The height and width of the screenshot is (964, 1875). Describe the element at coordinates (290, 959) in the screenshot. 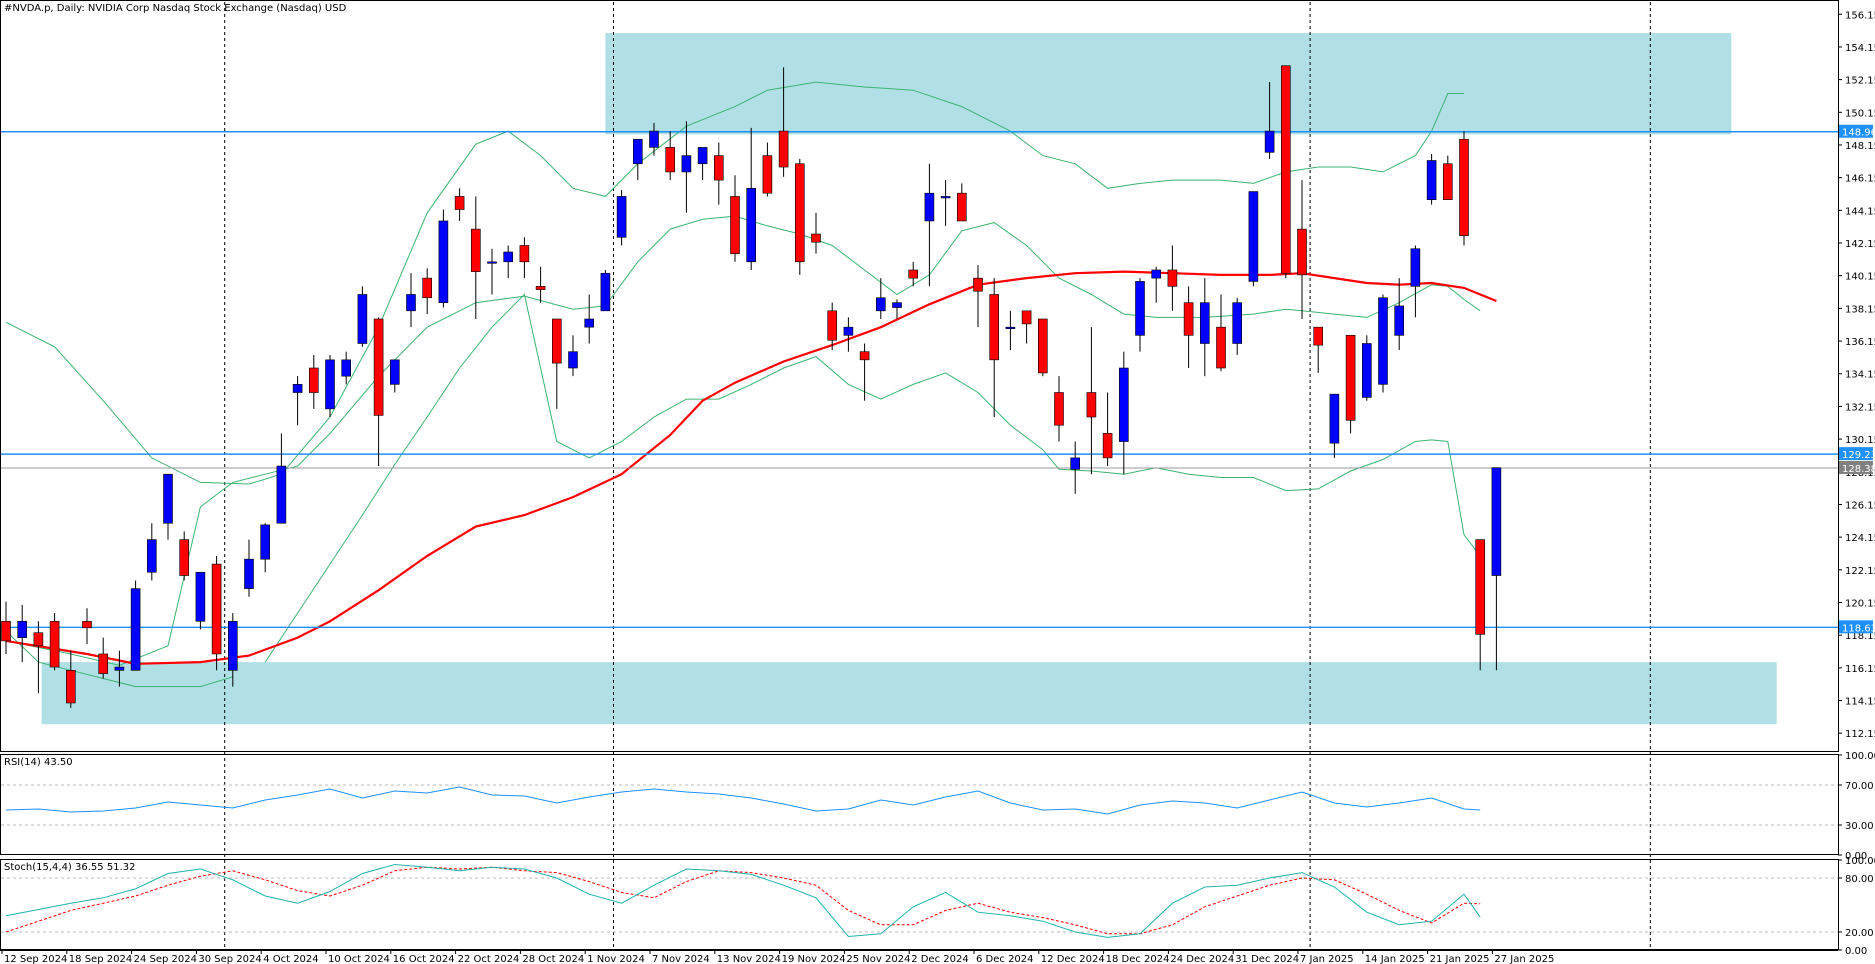

I see `date-tick-label: 4 Oct 2024` at that location.